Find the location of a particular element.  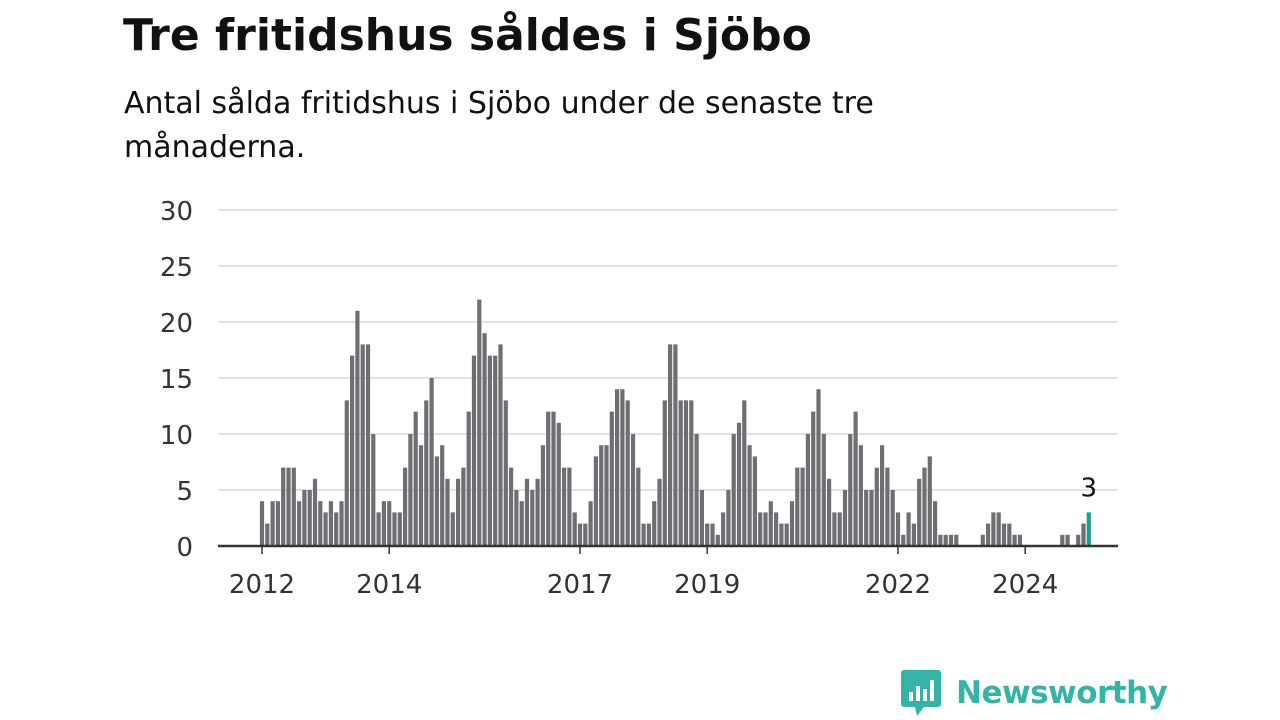

newsworthy-logo-icon is located at coordinates (921, 693).